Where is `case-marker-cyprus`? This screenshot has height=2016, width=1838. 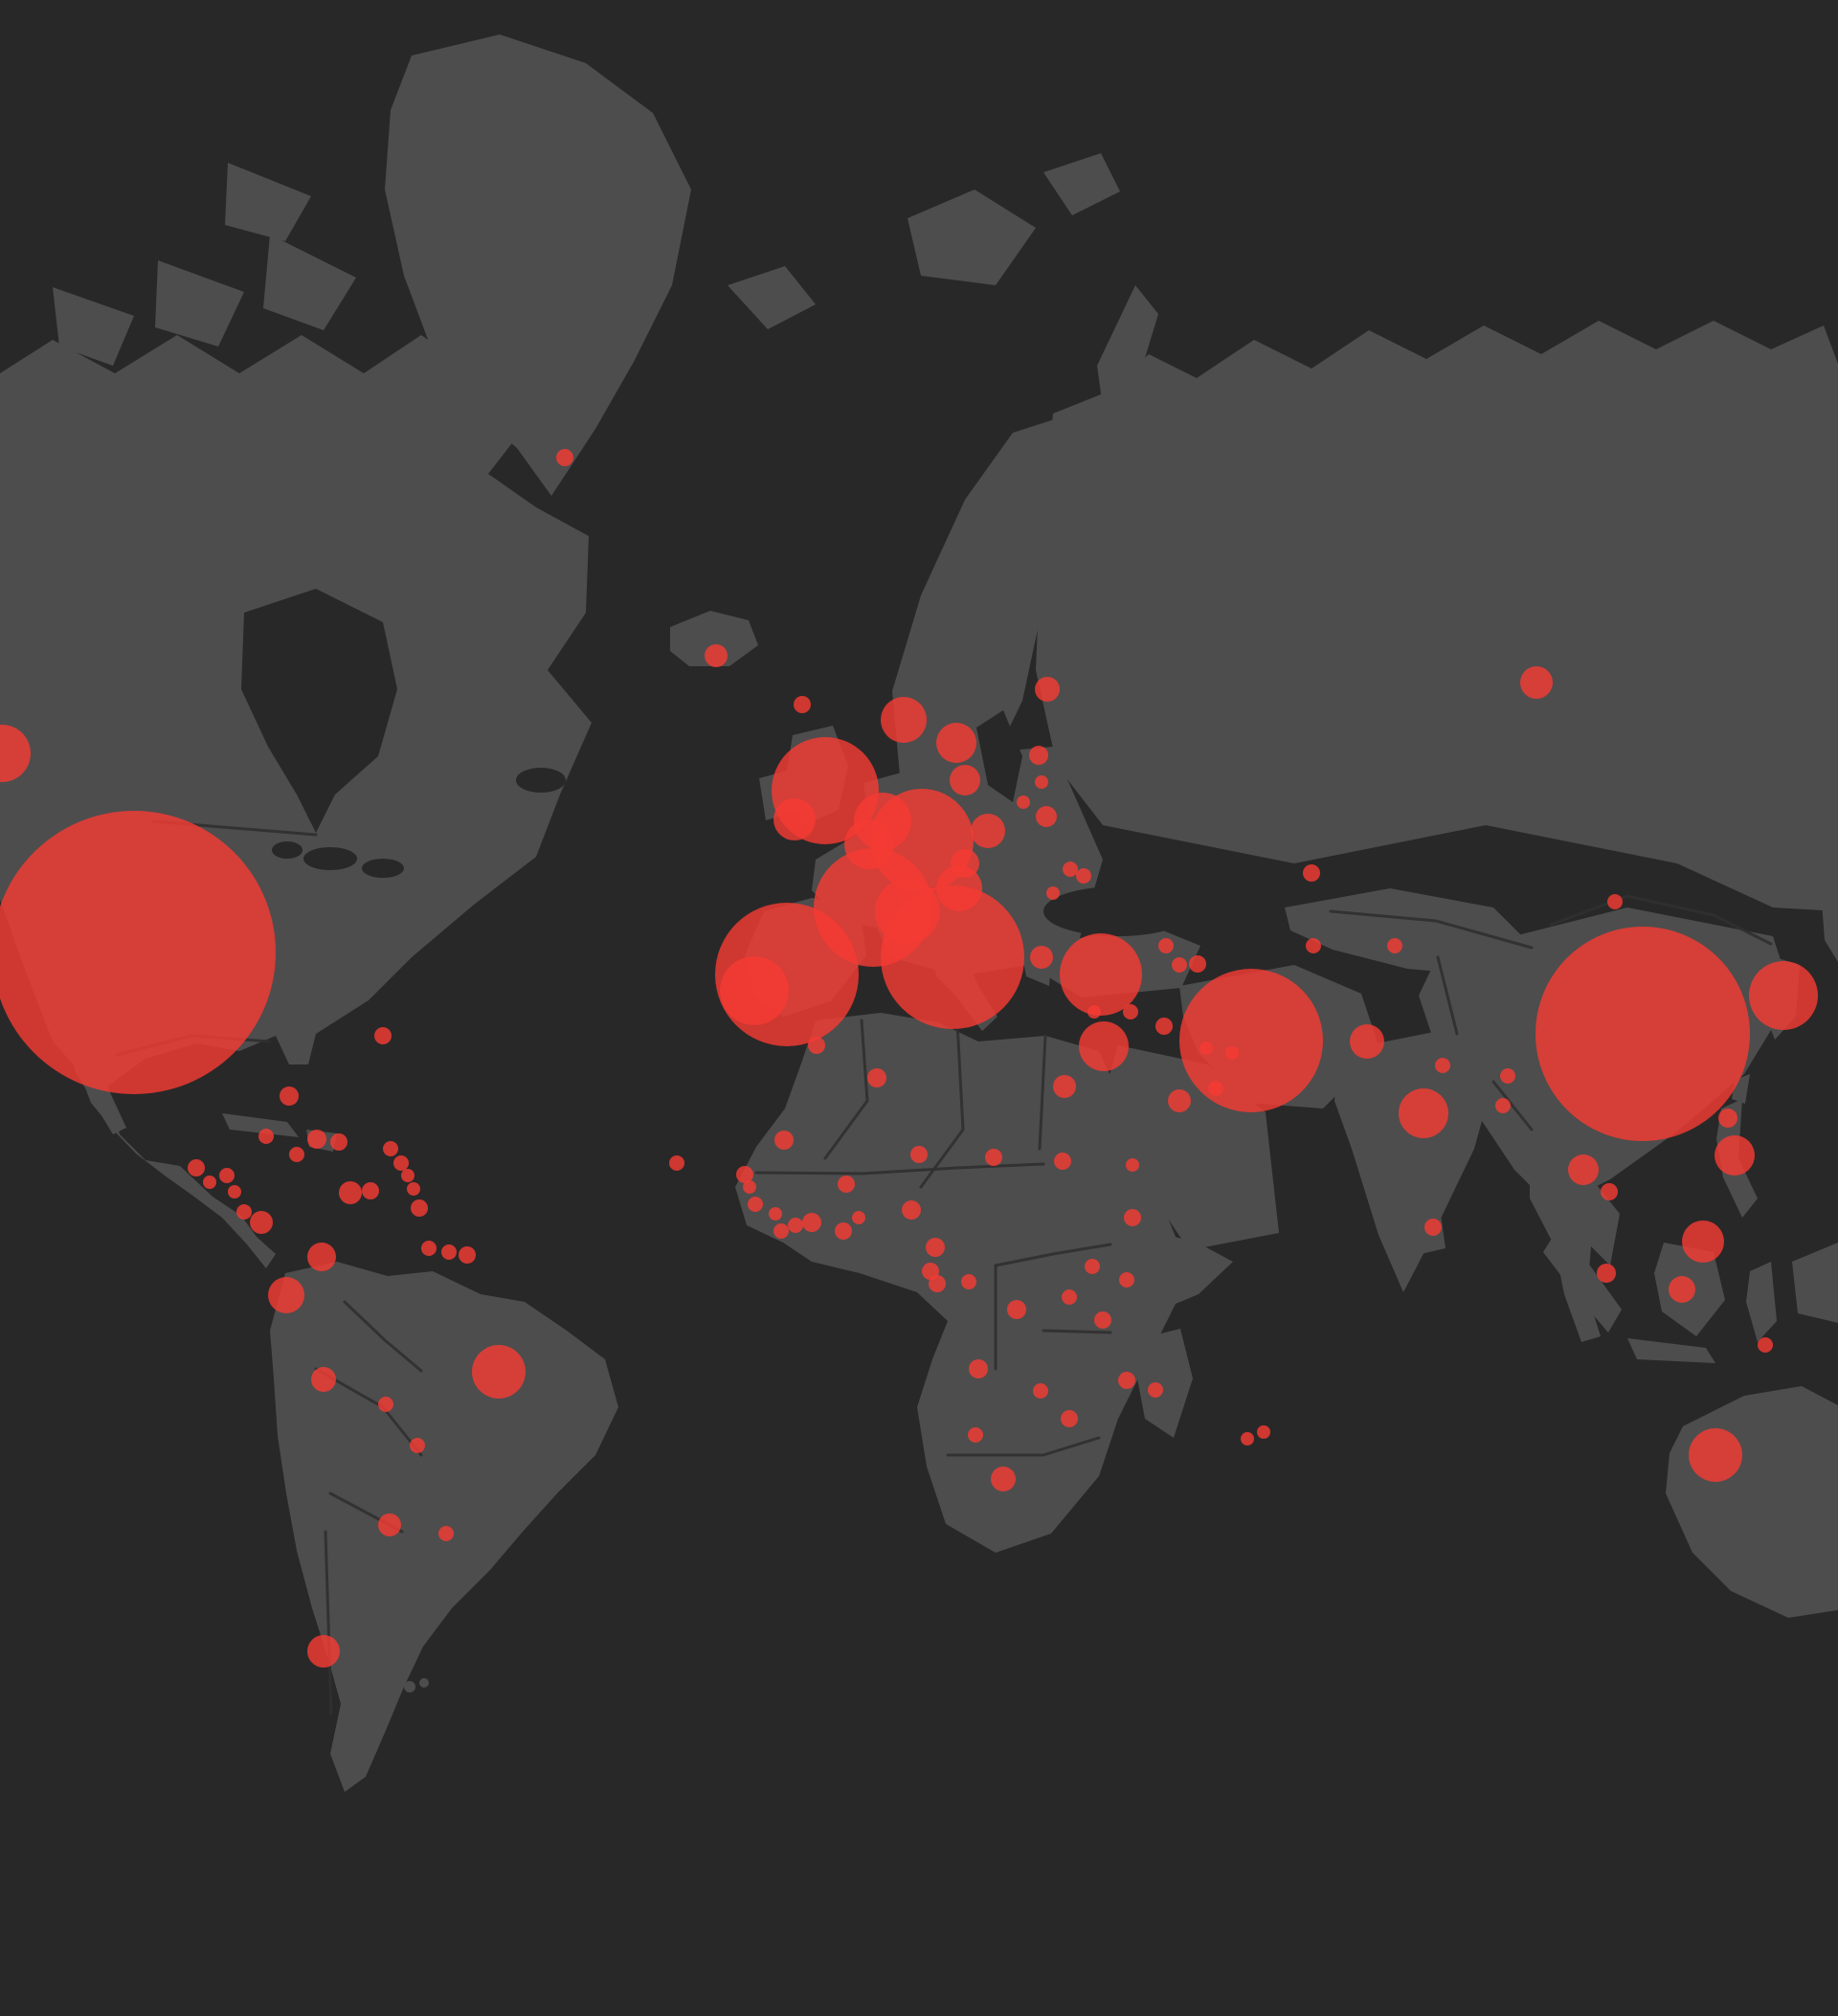
case-marker-cyprus is located at coordinates (1094, 1012).